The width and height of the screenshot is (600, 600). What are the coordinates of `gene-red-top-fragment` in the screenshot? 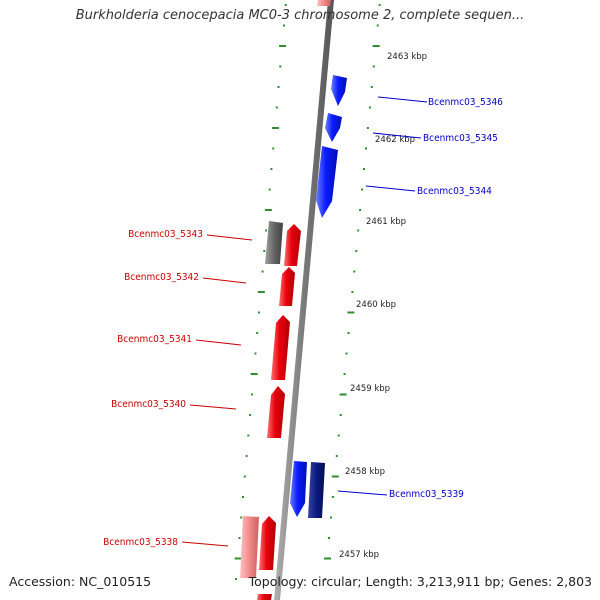 It's located at (324, 3).